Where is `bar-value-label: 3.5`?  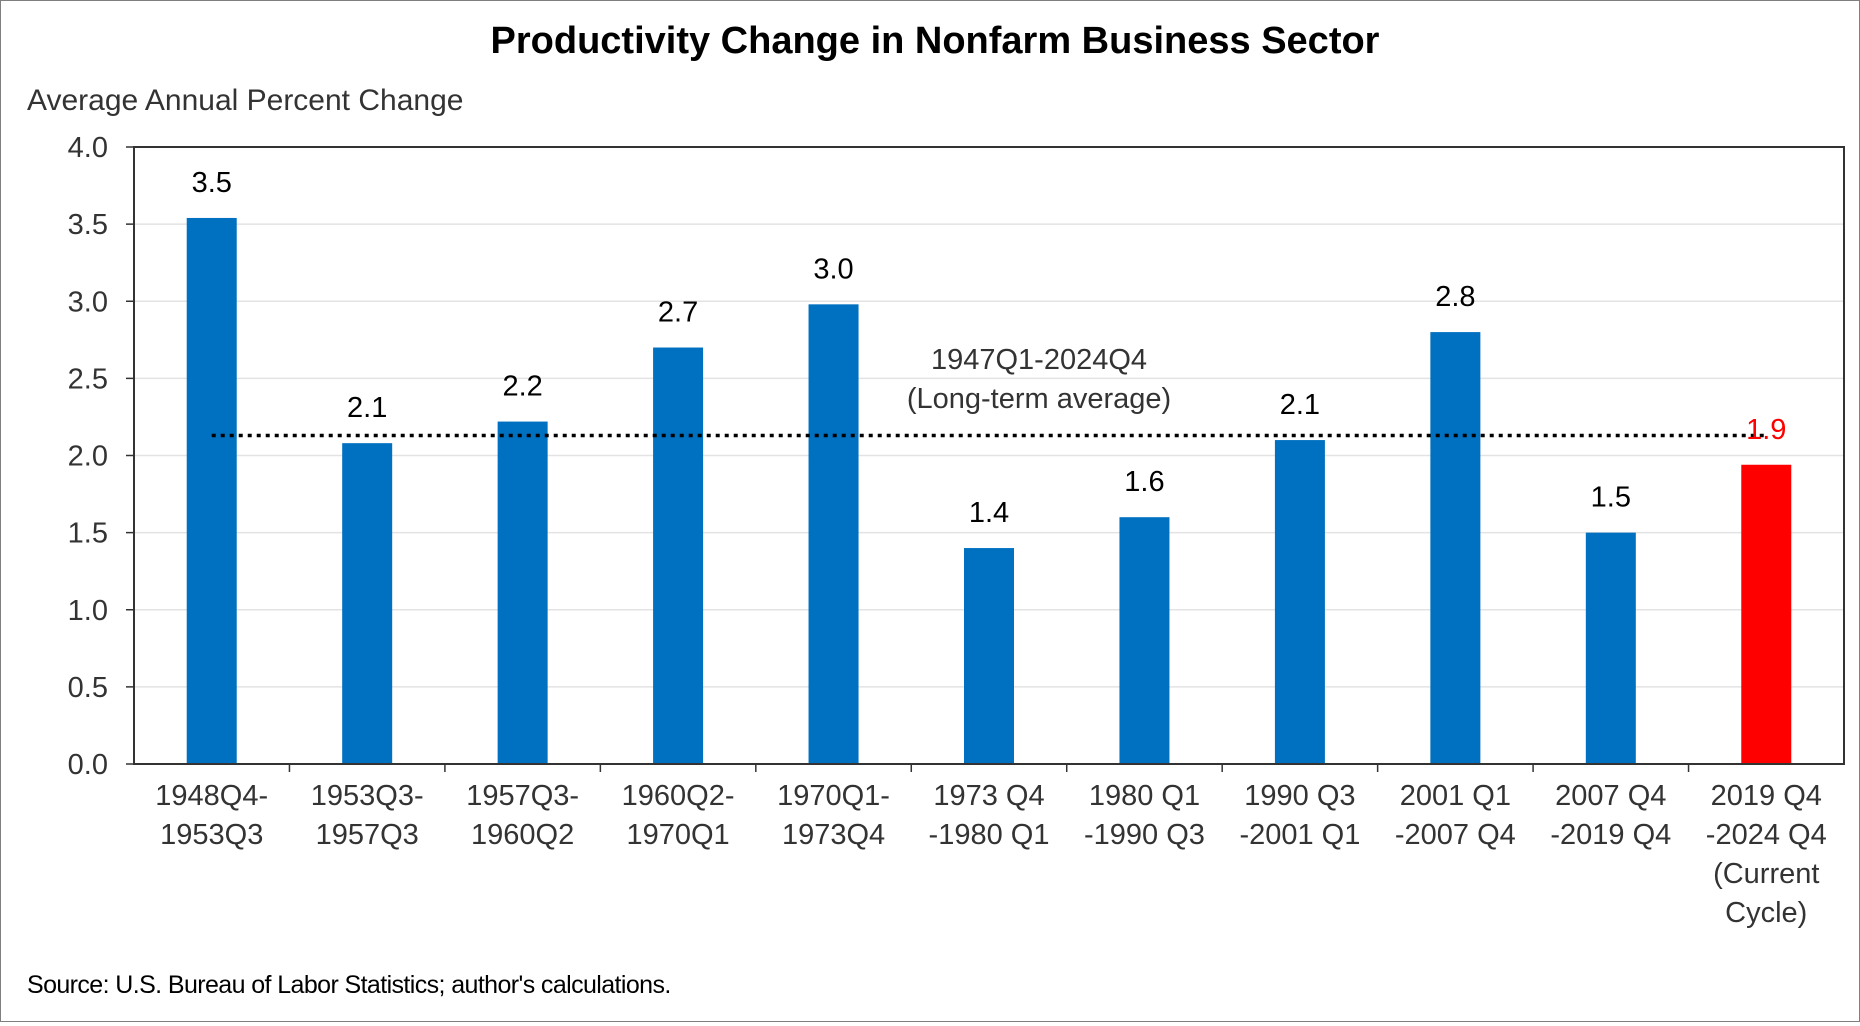
bar-value-label: 3.5 is located at coordinates (212, 183).